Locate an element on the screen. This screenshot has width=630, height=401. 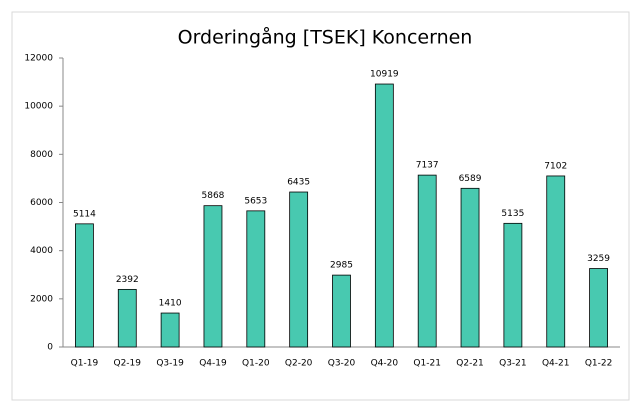
x-tick-label: Q1-19 is located at coordinates (85, 364).